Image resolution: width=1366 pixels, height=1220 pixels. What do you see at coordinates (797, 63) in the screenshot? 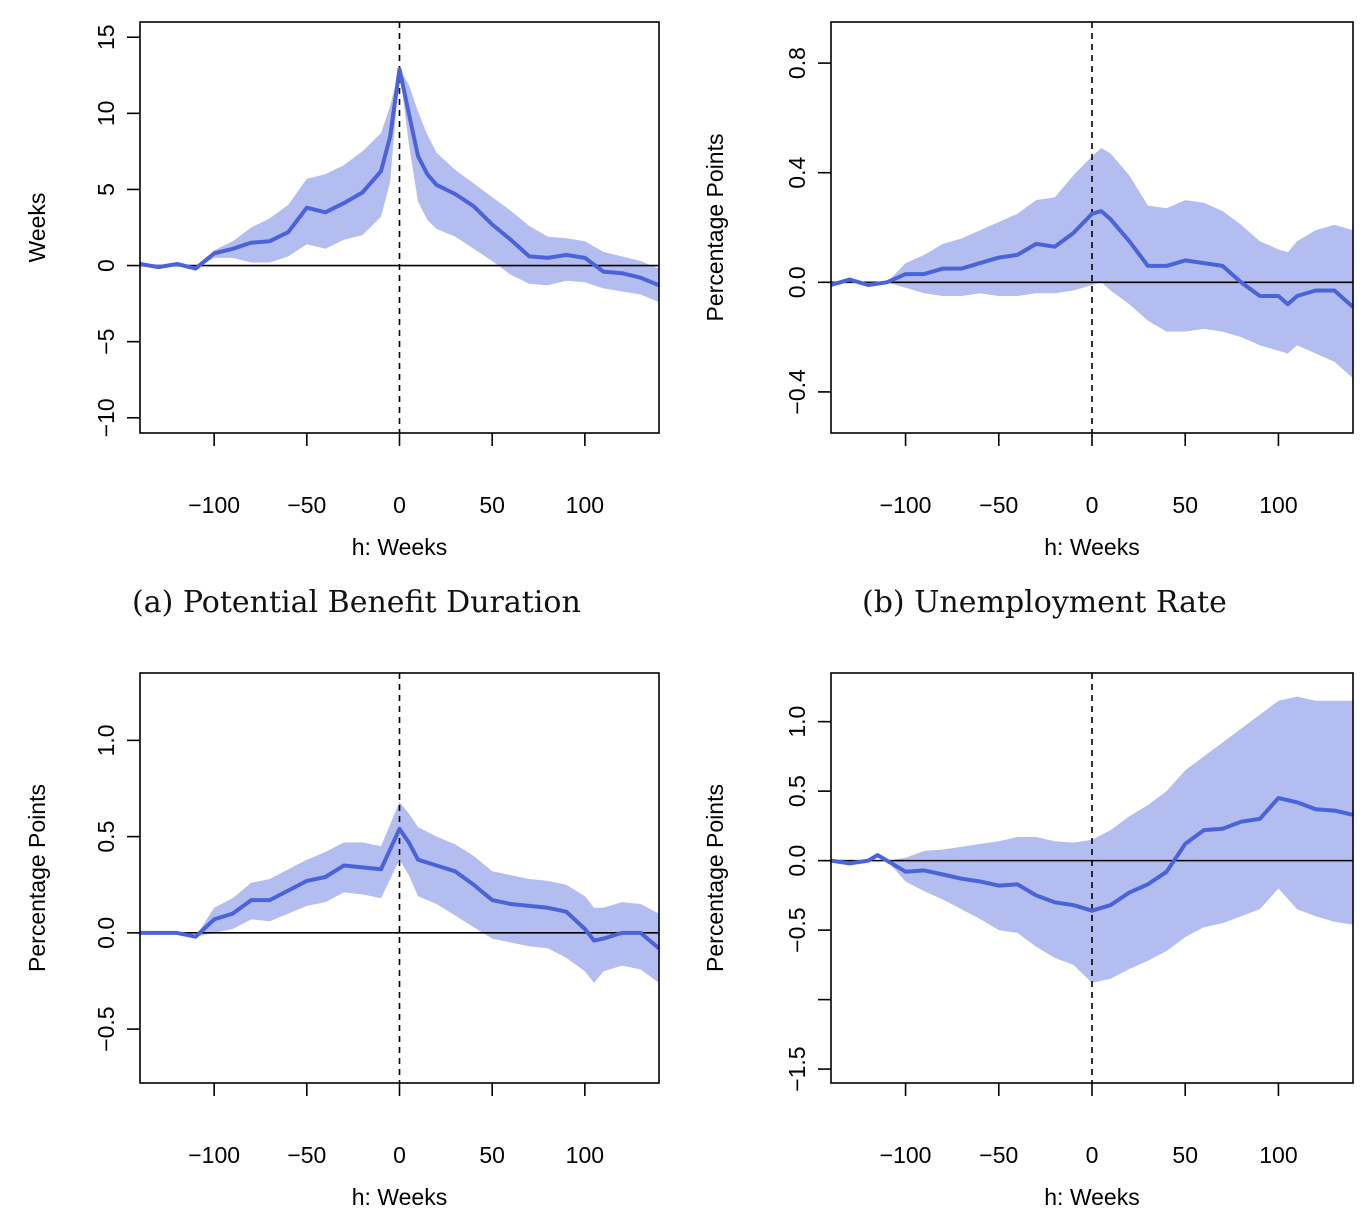
I see `y-tick-label: 0.8` at bounding box center [797, 63].